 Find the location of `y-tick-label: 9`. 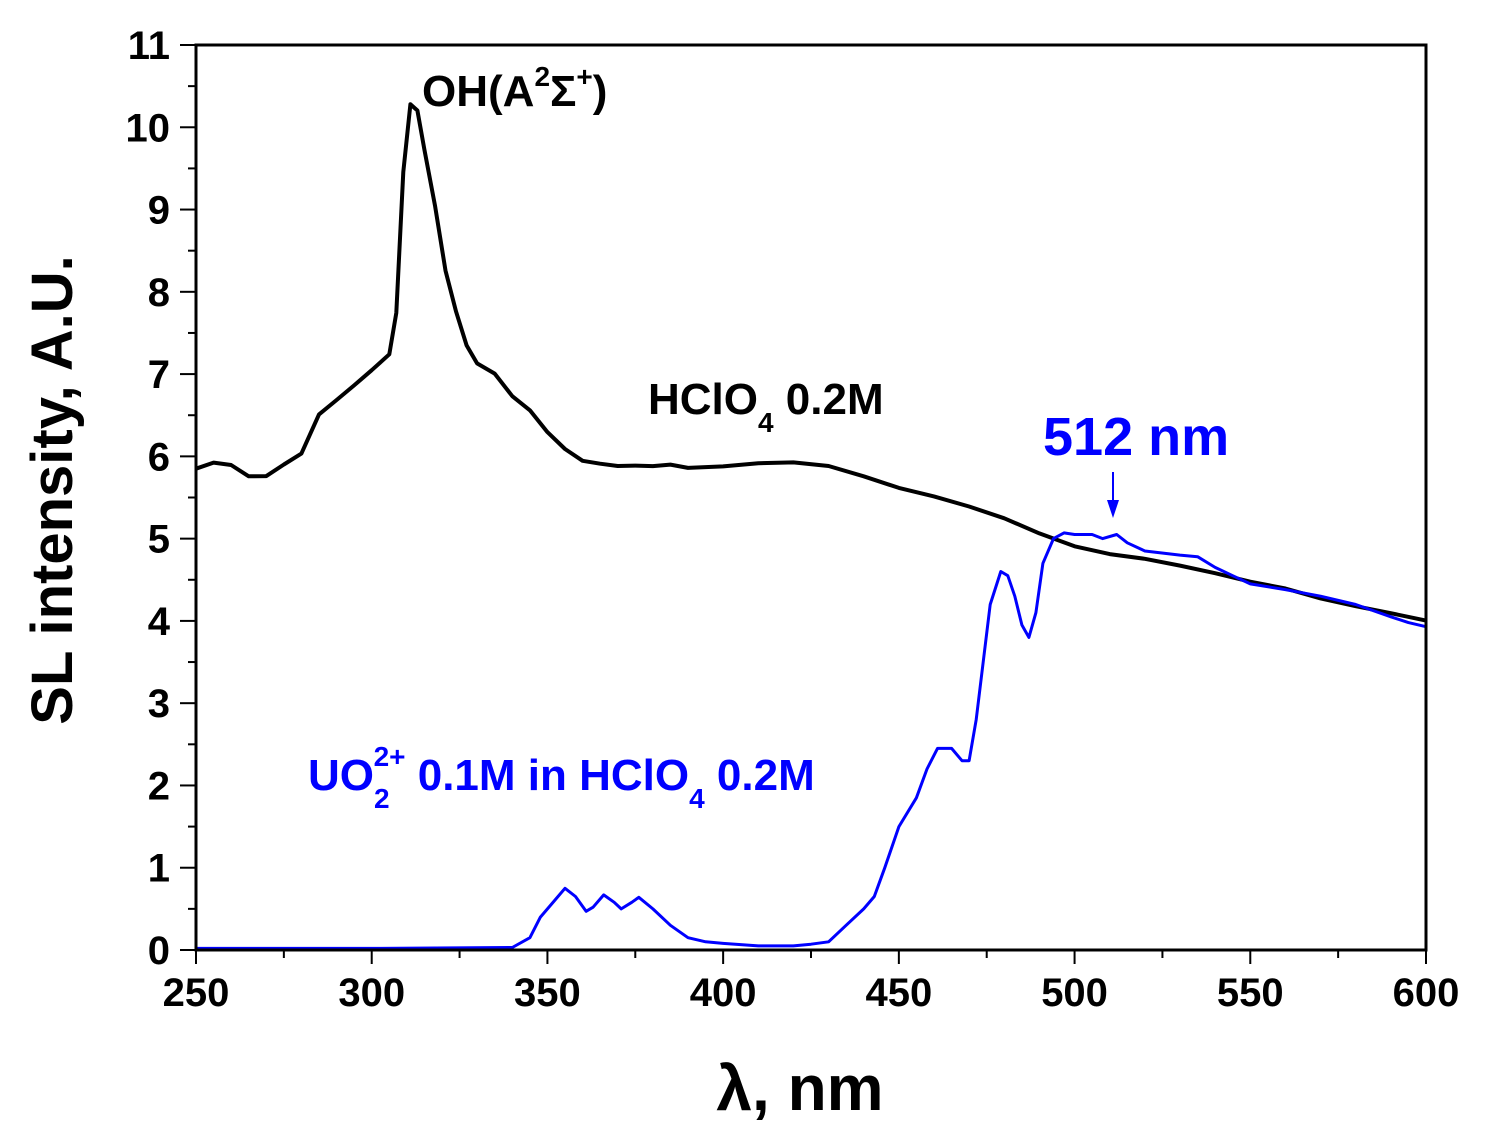

y-tick-label: 9 is located at coordinates (159, 211).